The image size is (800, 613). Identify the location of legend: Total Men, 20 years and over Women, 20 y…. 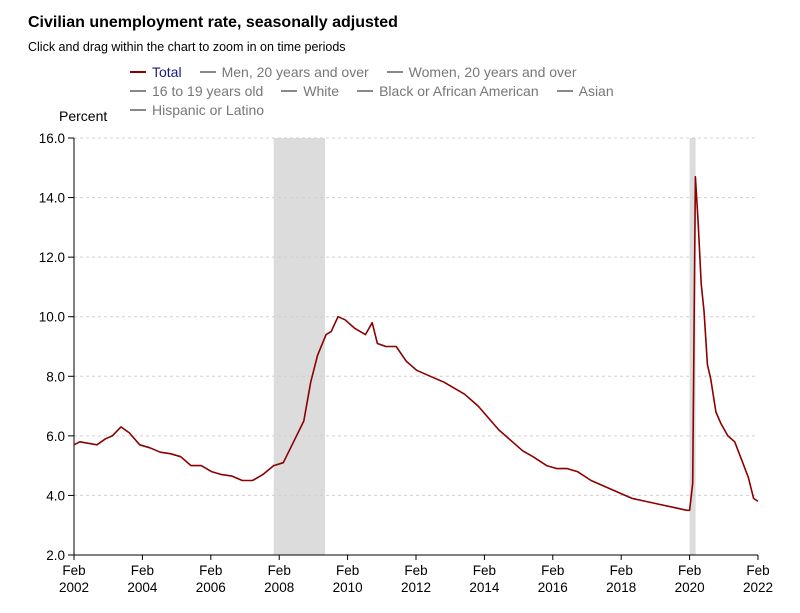
(430, 92).